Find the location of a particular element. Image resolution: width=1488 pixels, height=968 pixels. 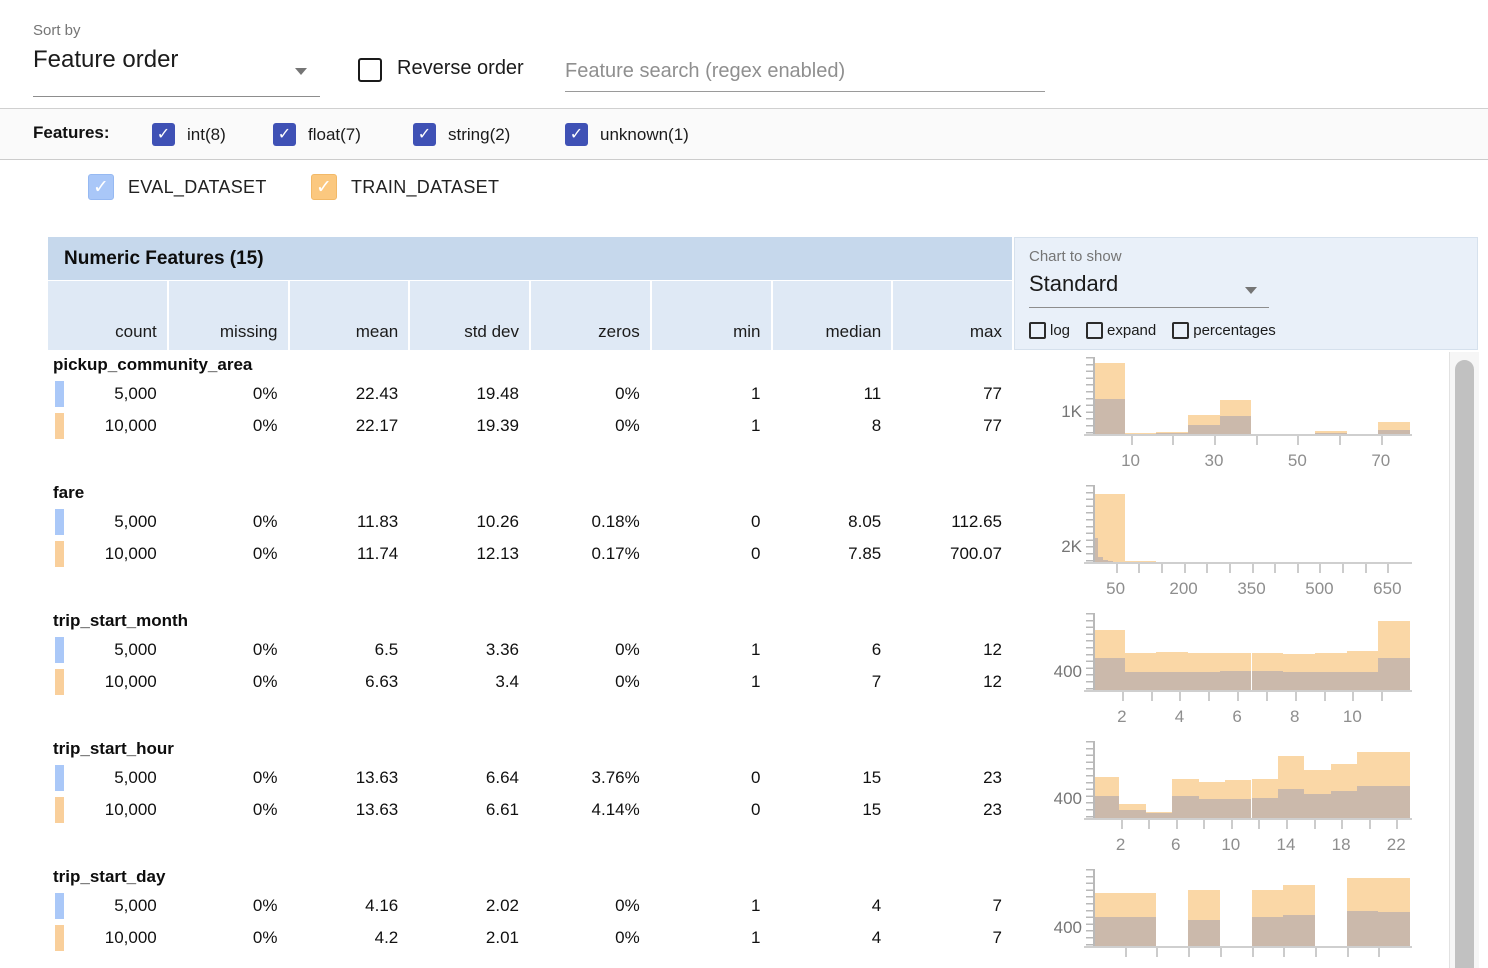

string-filter-checkbox: ✓ is located at coordinates (424, 134).